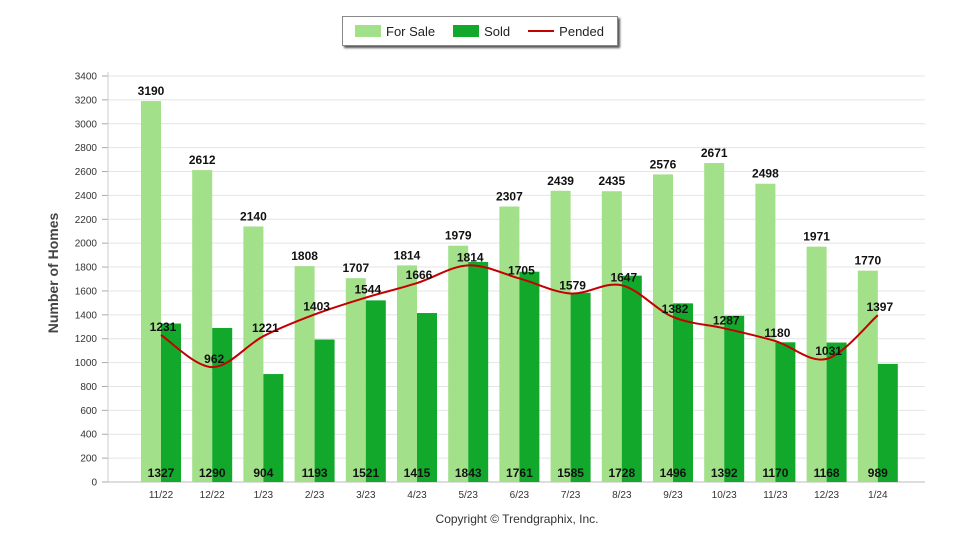 The width and height of the screenshot is (960, 550). What do you see at coordinates (458, 236) in the screenshot?
I see `for-sale-value-label: 1979` at bounding box center [458, 236].